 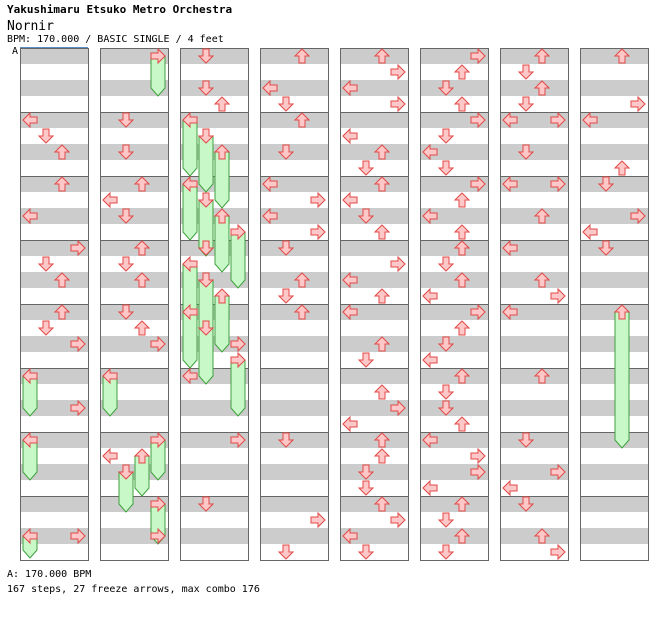 What do you see at coordinates (30, 26) in the screenshot?
I see `song-title: Nornir` at bounding box center [30, 26].